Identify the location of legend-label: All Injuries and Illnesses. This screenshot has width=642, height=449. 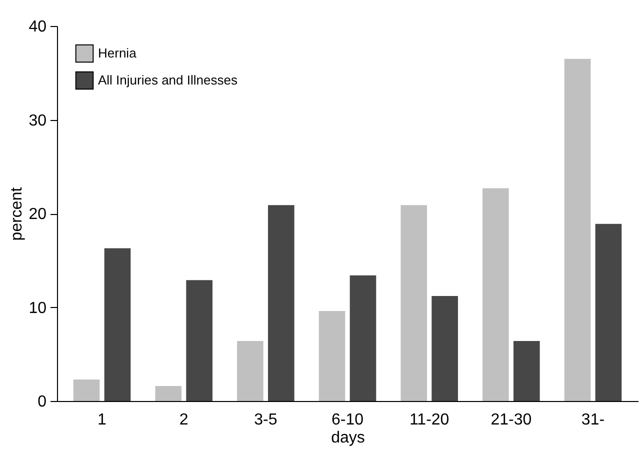
(168, 80).